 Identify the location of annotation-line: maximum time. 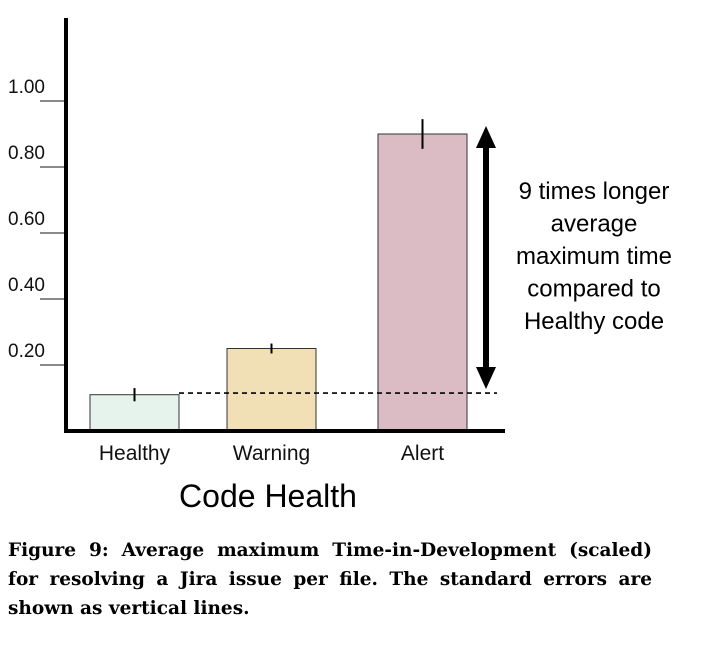
(594, 256).